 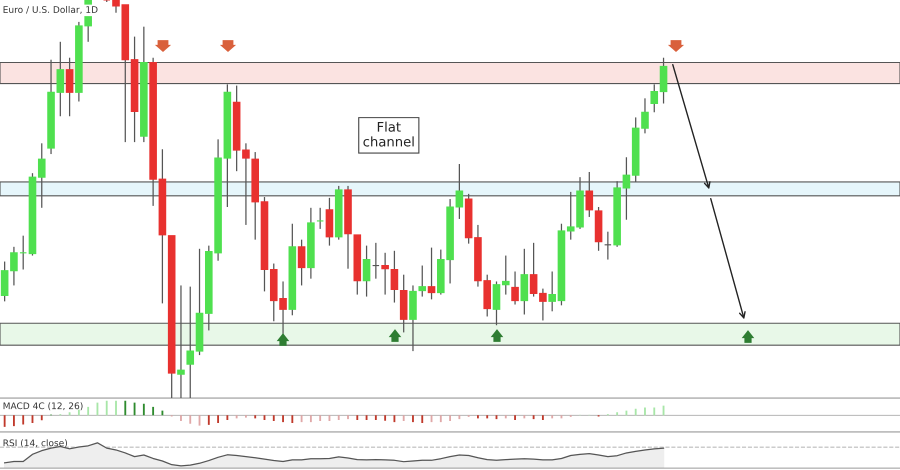 I want to click on chart-title: RSI (14, close), so click(x=35, y=443).